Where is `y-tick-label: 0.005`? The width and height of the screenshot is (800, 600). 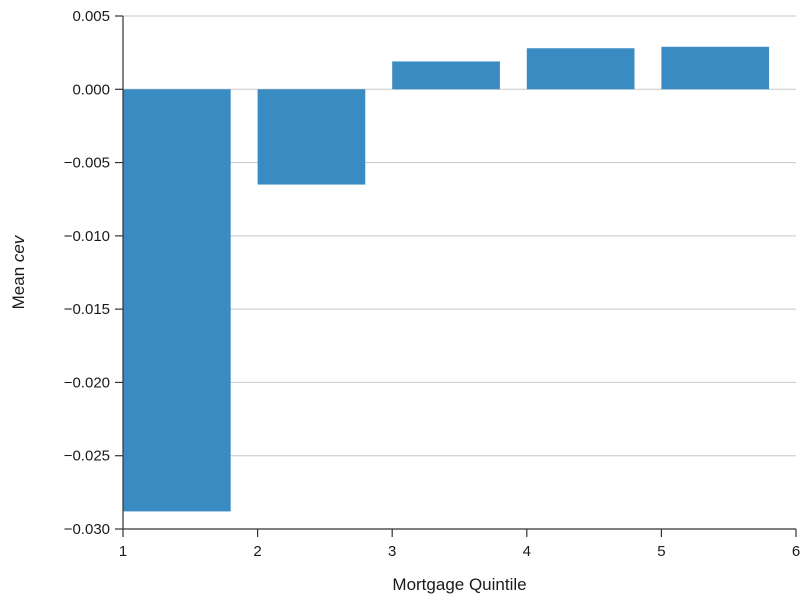 y-tick-label: 0.005 is located at coordinates (91, 16).